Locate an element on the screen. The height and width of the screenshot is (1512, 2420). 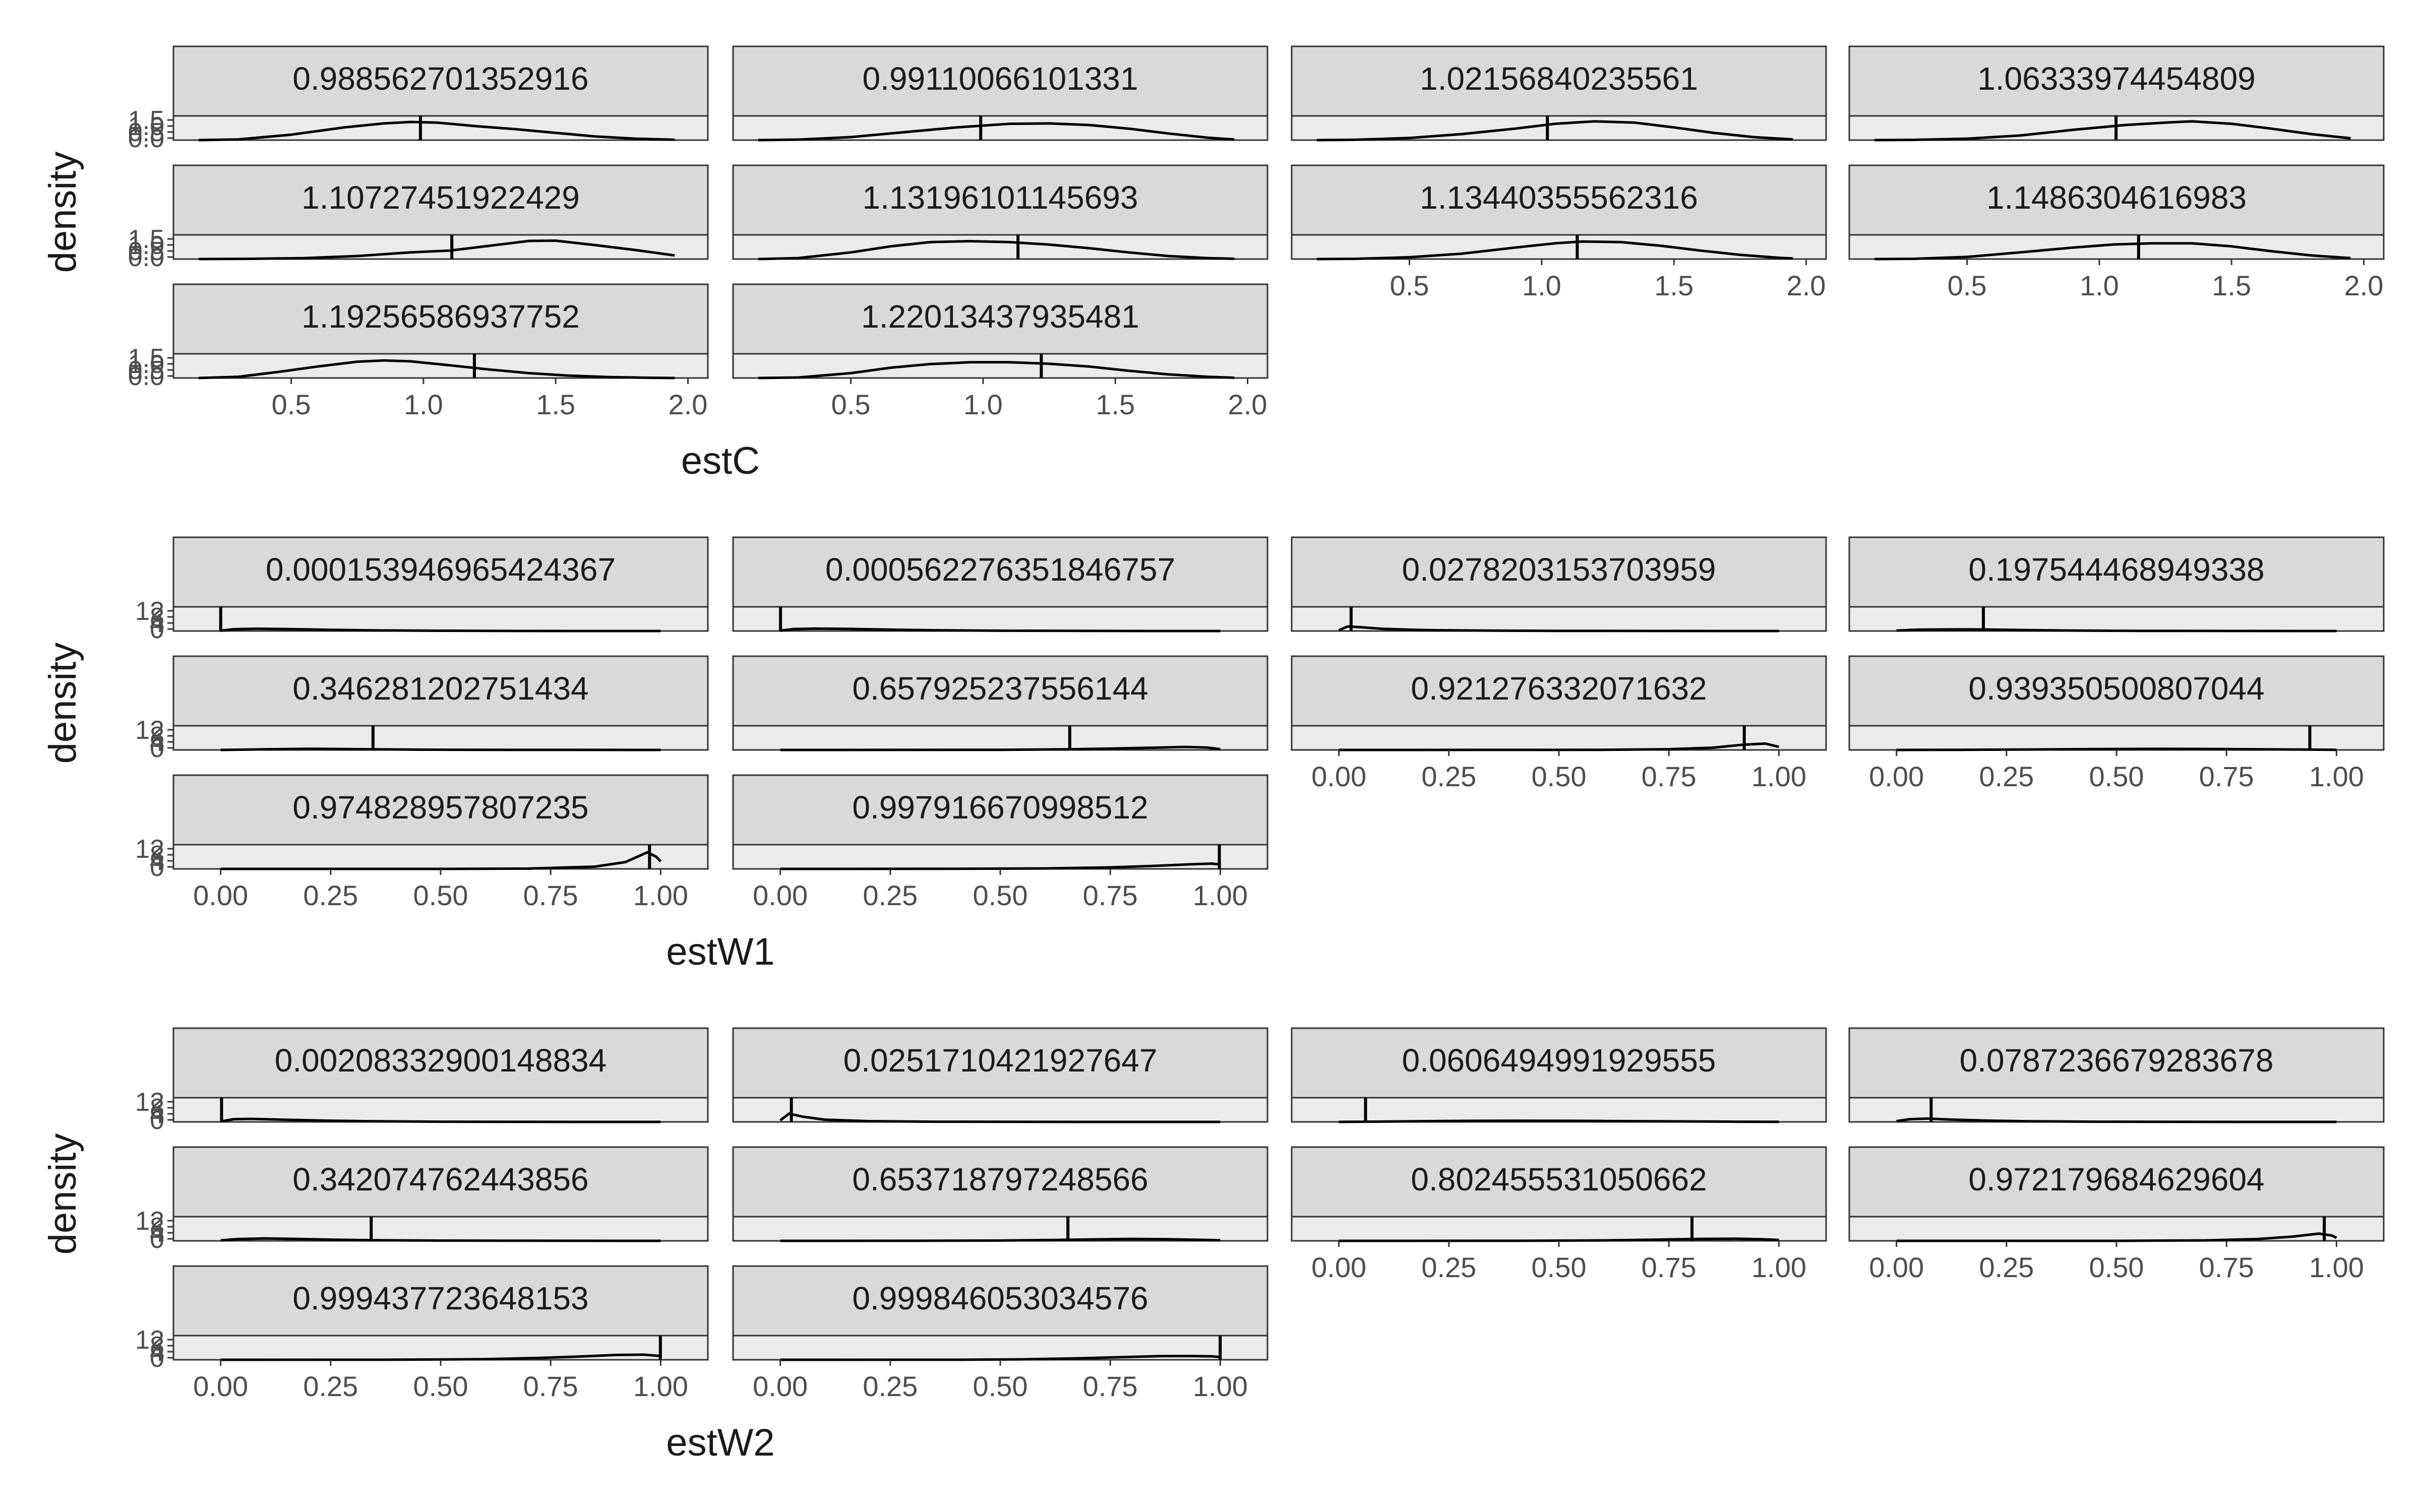
x-tick-label: 0.5 is located at coordinates (291, 404).